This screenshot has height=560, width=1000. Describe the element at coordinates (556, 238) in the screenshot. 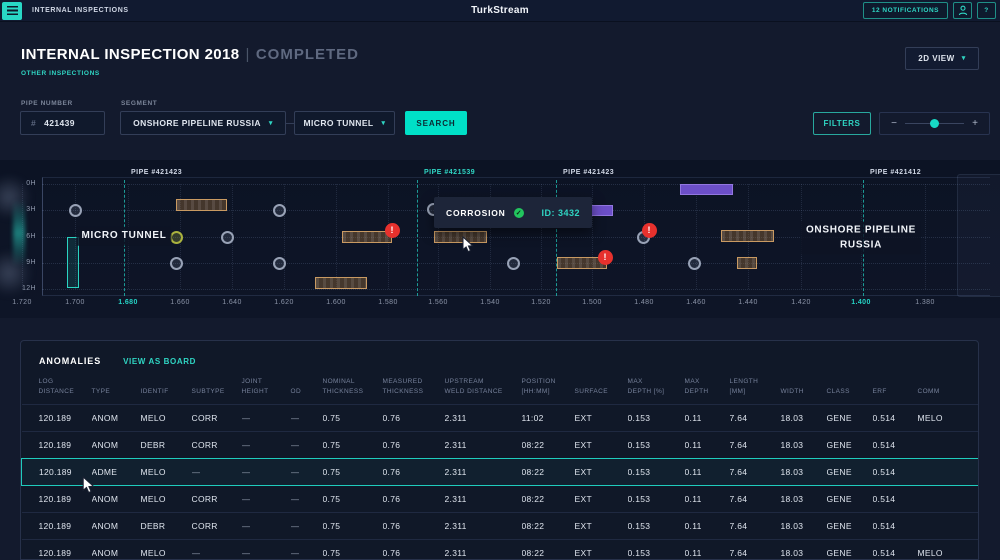

I see `pipe-boundary-line` at that location.